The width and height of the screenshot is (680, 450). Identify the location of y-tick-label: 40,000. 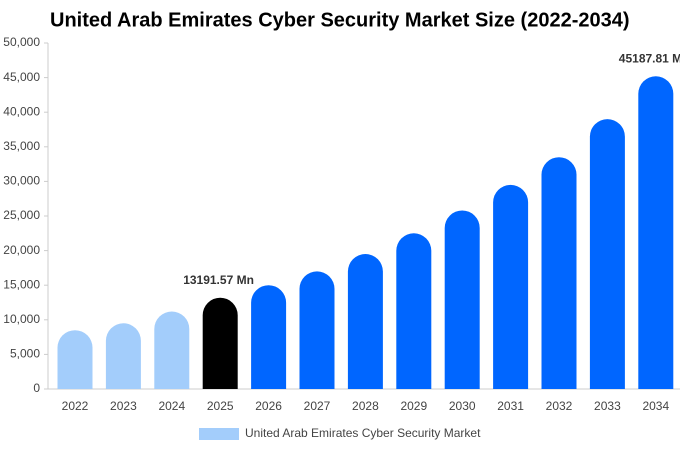
(21, 111).